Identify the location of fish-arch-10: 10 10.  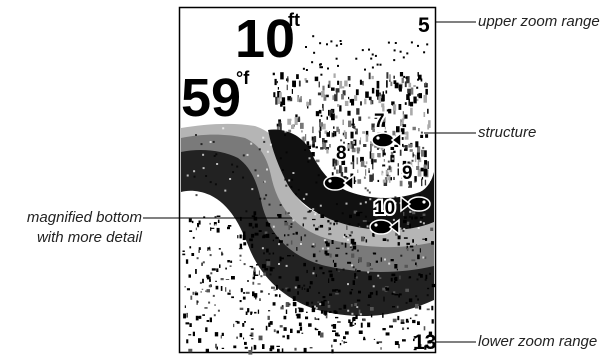
(384, 216).